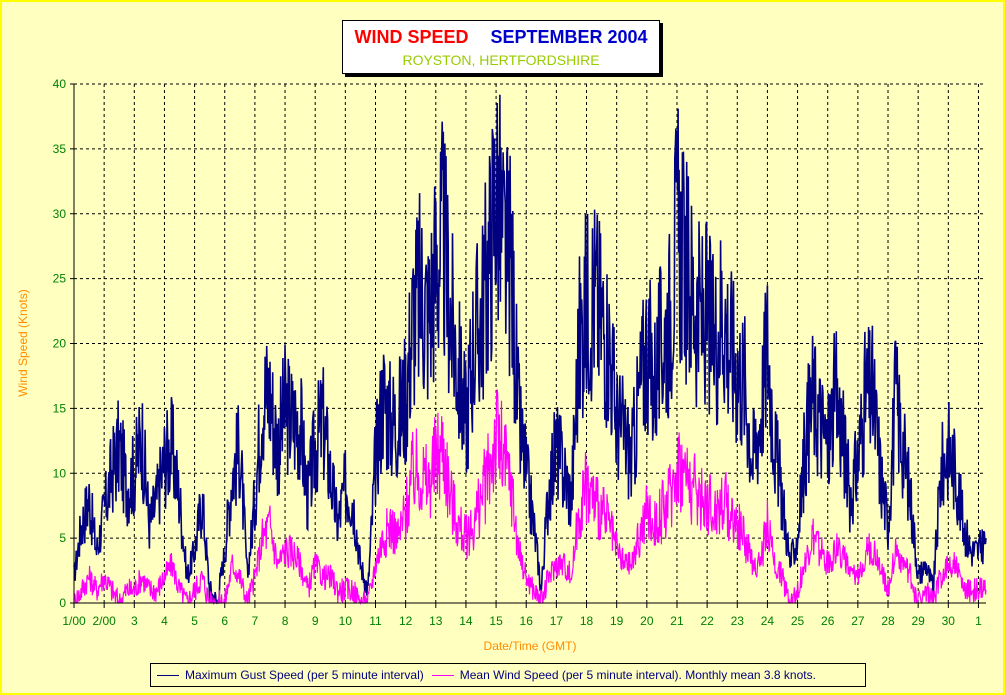  What do you see at coordinates (888, 621) in the screenshot?
I see `x-tick-label: 28` at bounding box center [888, 621].